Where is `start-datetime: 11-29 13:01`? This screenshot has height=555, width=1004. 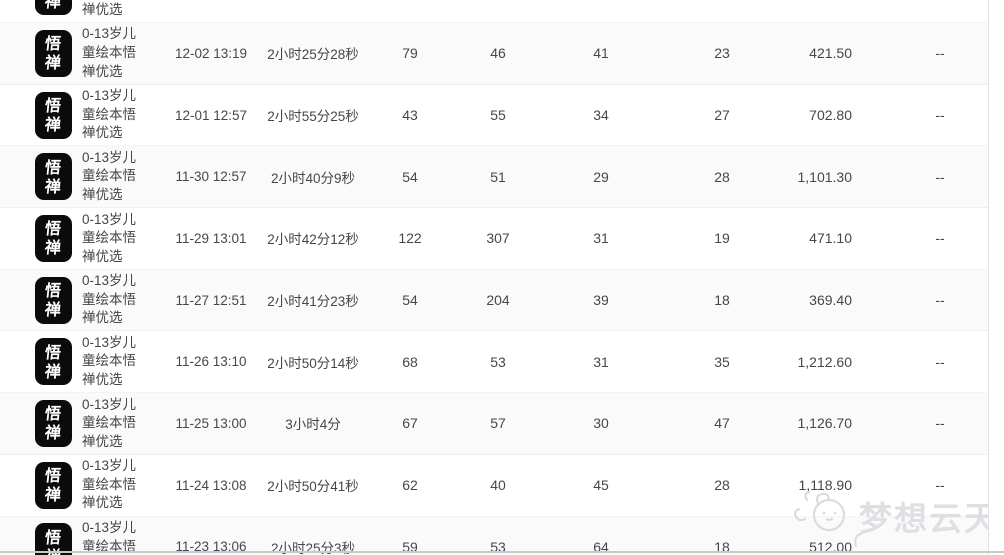
start-datetime: 11-29 13:01 is located at coordinates (211, 238).